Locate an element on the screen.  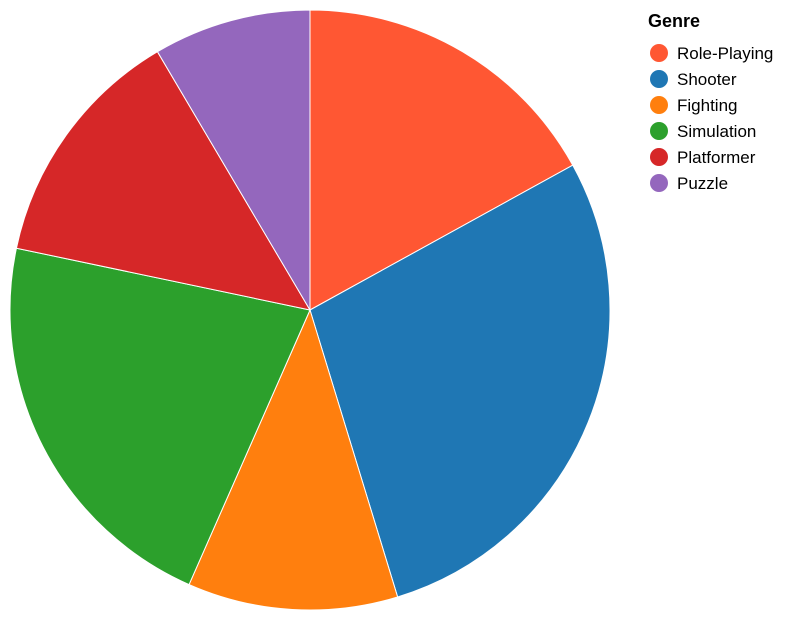
legend-item: Fighting is located at coordinates (693, 105).